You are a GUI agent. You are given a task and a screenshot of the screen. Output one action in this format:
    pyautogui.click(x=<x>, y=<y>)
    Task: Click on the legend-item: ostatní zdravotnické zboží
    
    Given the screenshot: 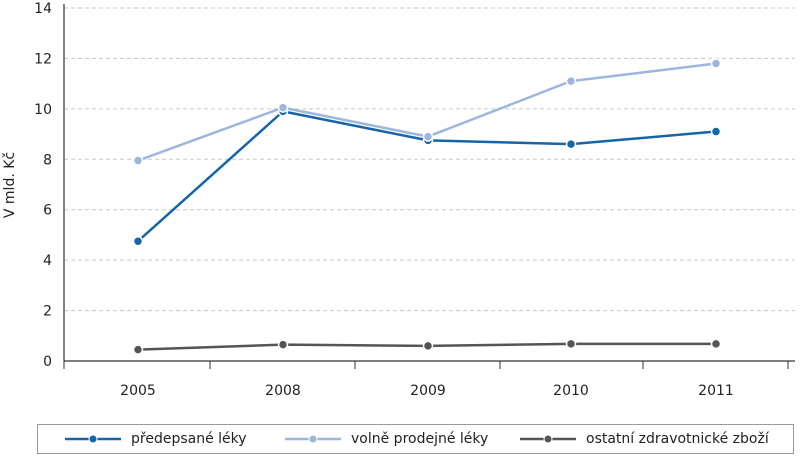 What is the action you would take?
    pyautogui.click(x=643, y=439)
    